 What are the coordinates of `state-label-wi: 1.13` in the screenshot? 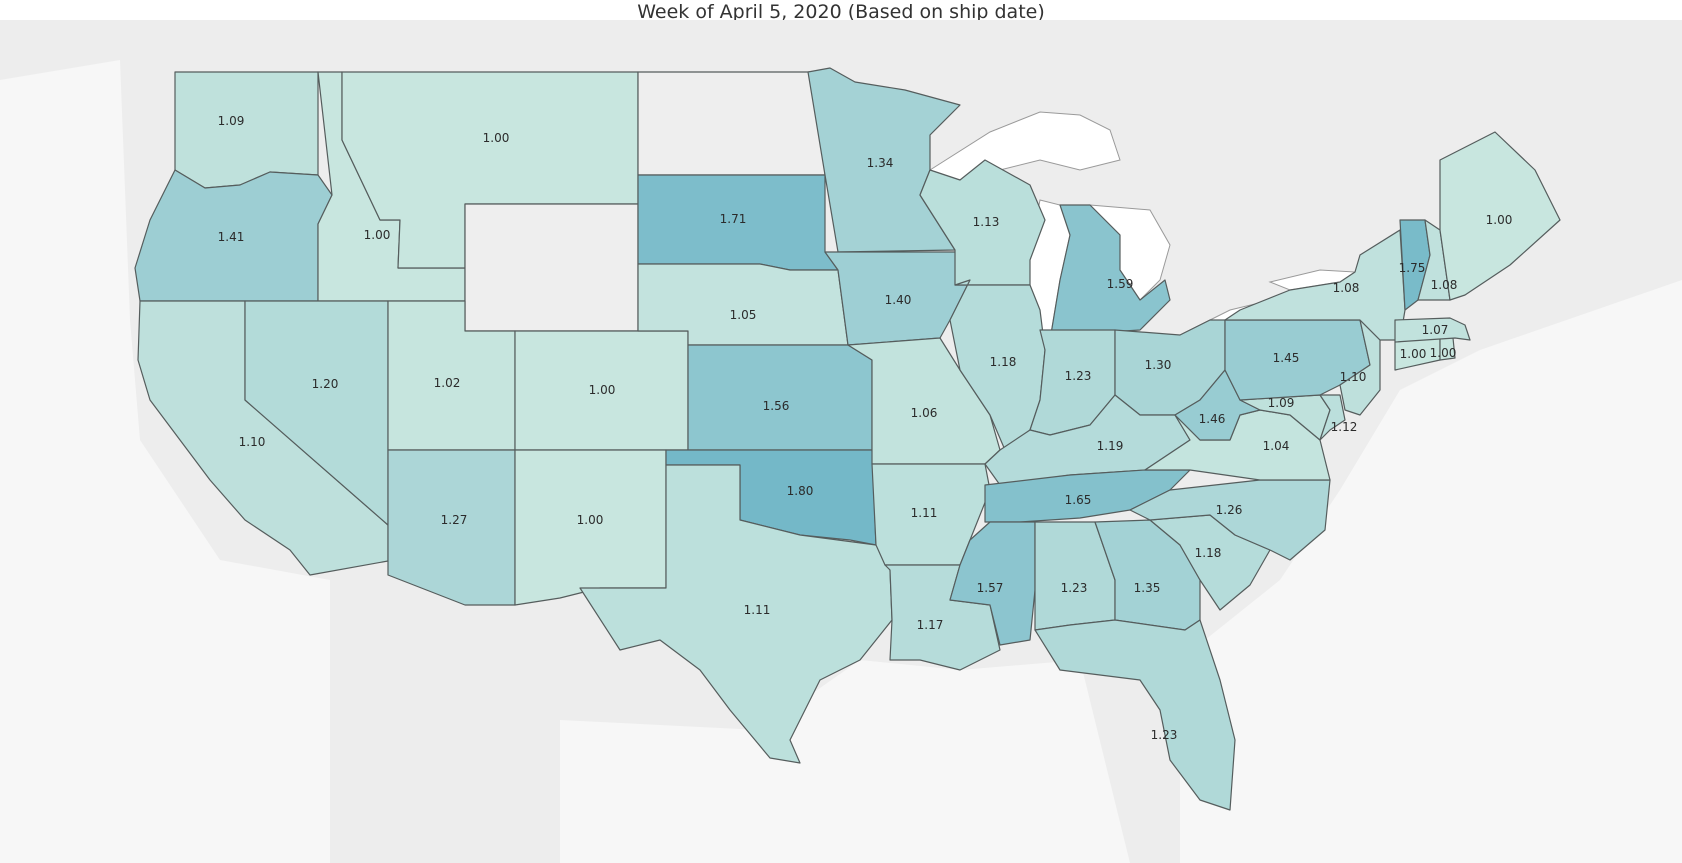 It's located at (986, 222).